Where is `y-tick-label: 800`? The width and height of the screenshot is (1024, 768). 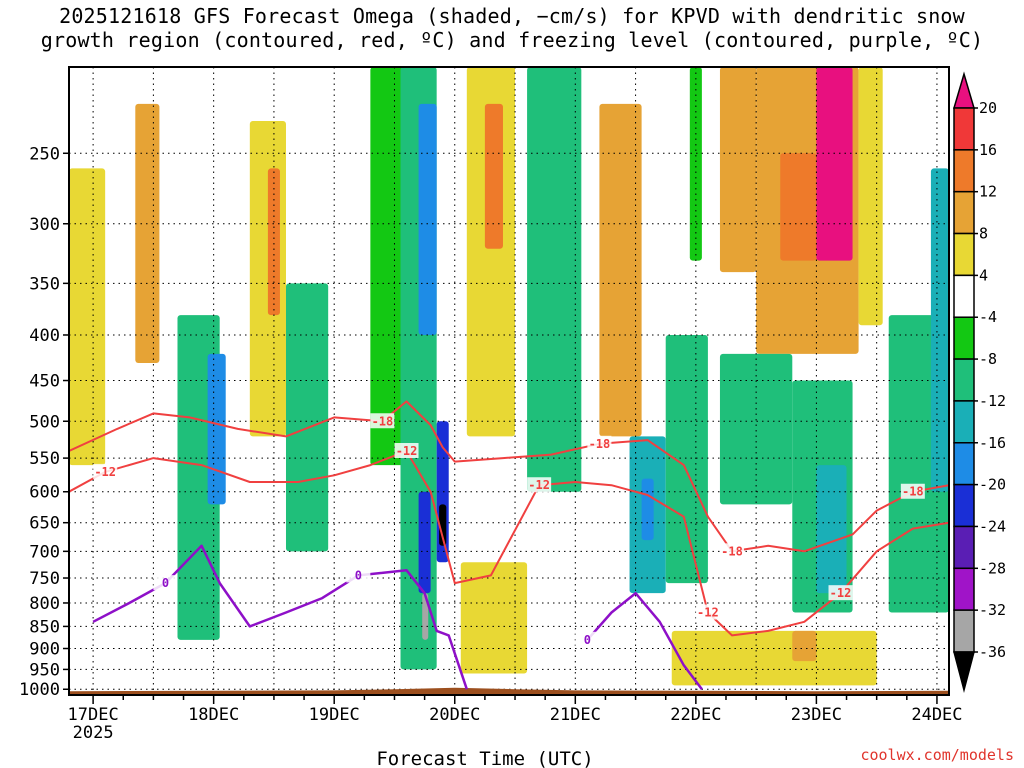
y-tick-label: 800 is located at coordinates (44, 604).